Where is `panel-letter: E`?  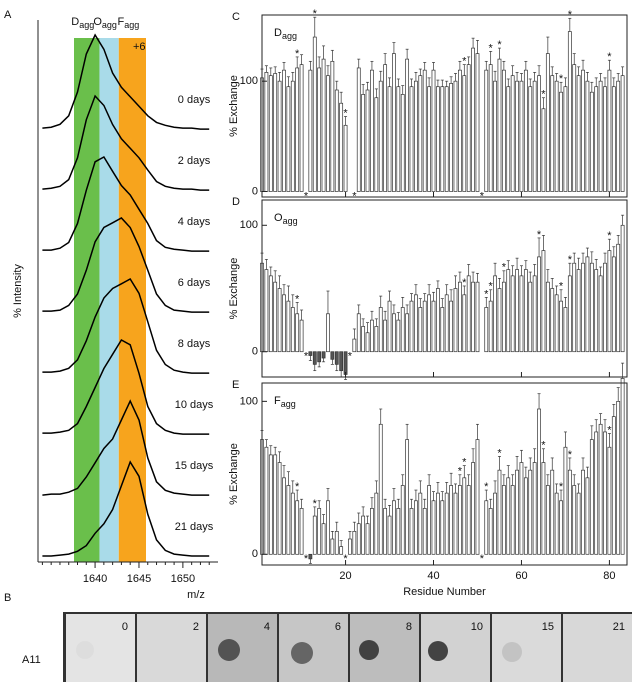
panel-letter: E is located at coordinates (235, 385).